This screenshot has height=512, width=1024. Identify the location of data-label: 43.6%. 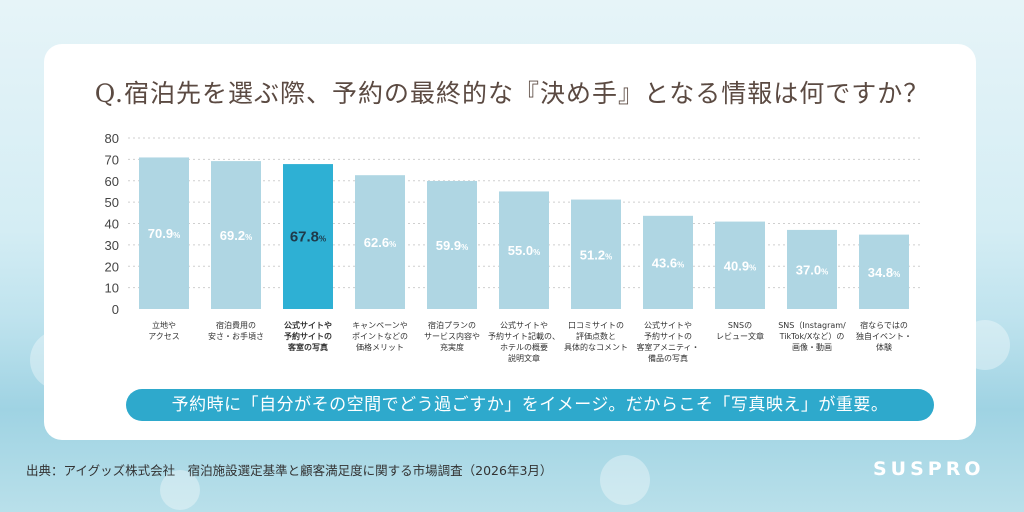
(668, 262).